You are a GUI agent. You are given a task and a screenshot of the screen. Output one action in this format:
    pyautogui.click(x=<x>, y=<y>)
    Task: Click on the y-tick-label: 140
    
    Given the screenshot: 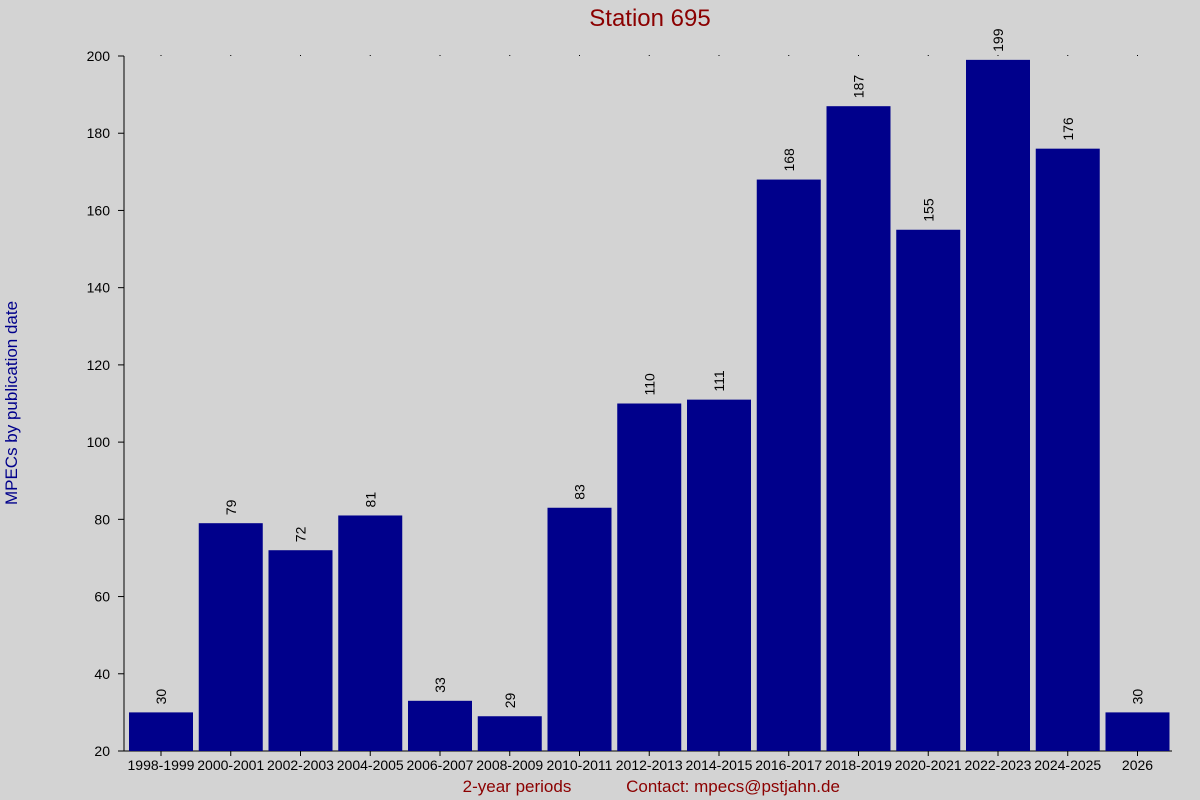 What is the action you would take?
    pyautogui.click(x=99, y=288)
    